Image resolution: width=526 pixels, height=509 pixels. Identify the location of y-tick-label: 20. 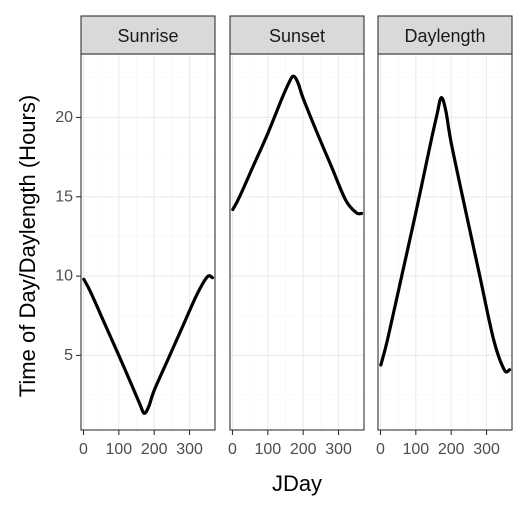
(64, 117).